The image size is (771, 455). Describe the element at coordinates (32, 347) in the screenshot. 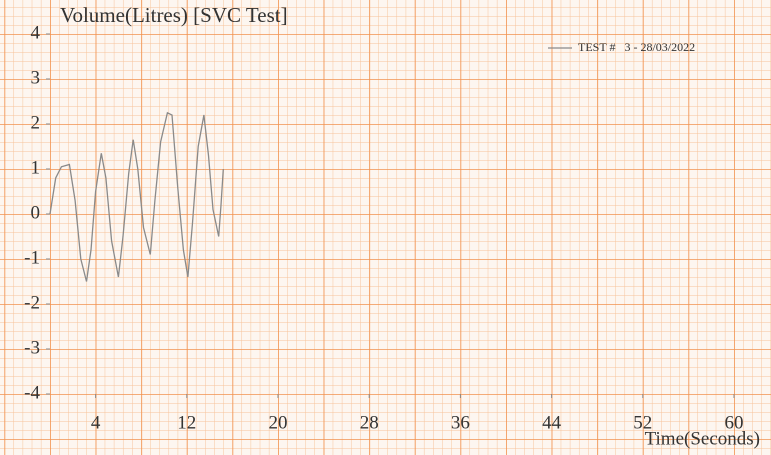

I see `y-tick-label: -3` at that location.